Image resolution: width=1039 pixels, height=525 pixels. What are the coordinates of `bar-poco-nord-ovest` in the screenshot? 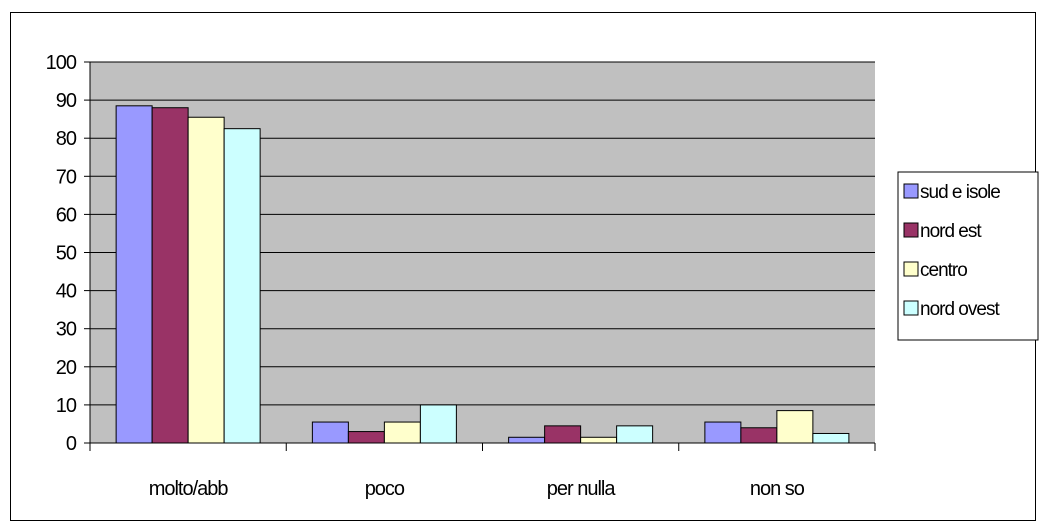 It's located at (438, 424).